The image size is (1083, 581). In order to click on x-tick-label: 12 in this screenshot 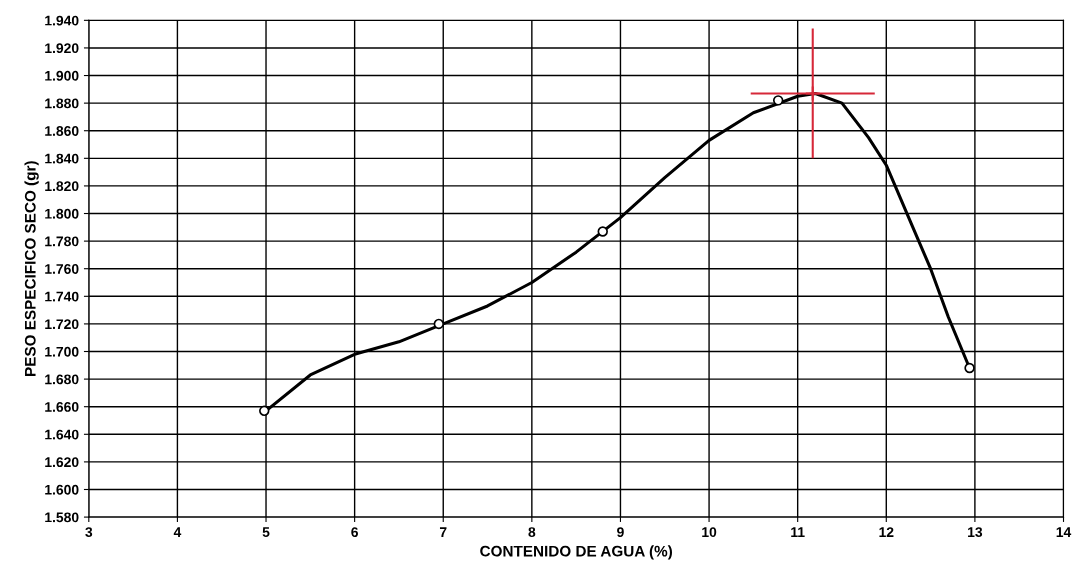, I will do `click(886, 532)`.